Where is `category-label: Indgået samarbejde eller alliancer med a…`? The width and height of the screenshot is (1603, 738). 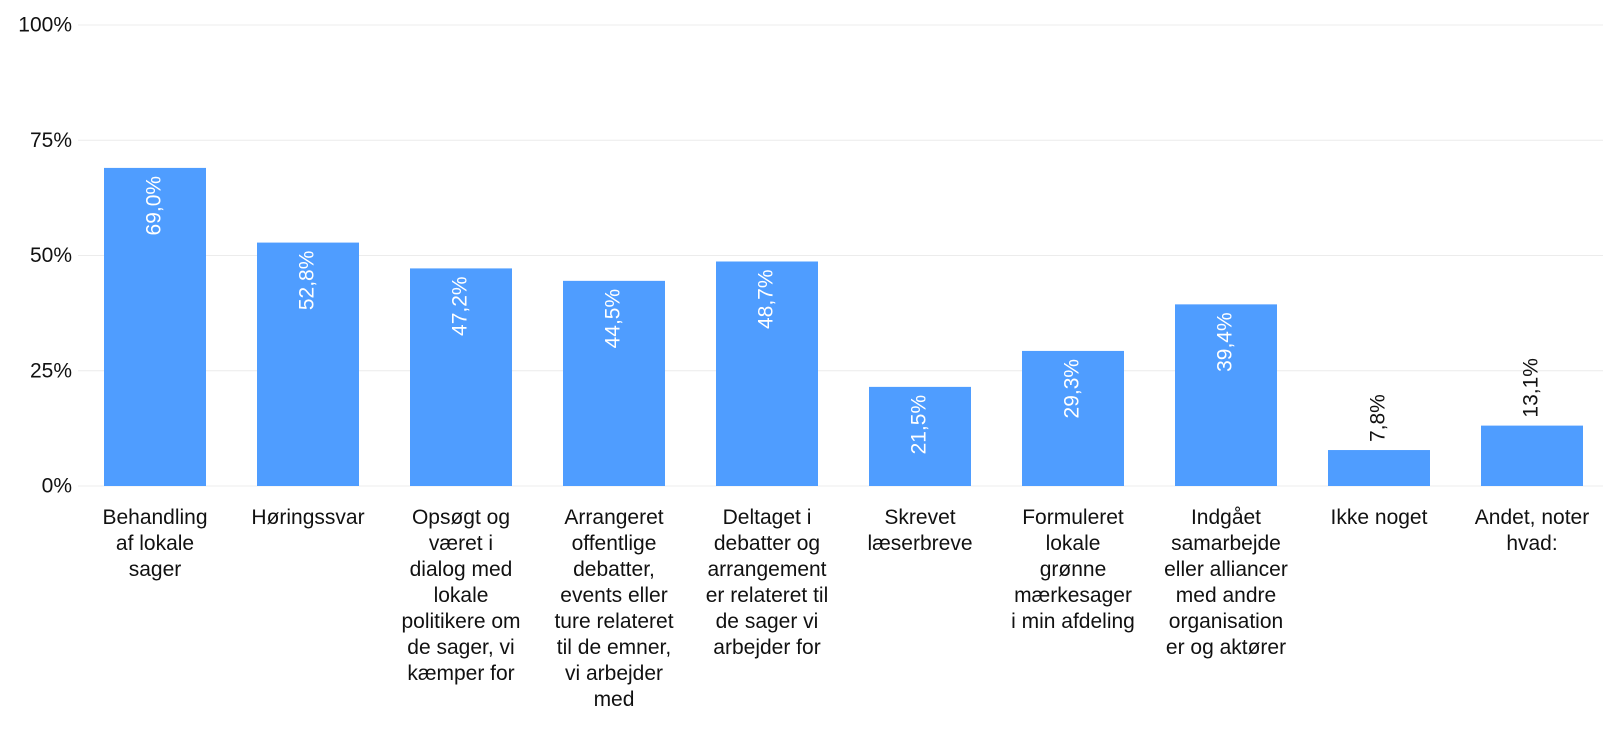 category-label: Indgået samarbejde eller alliancer med a… is located at coordinates (1226, 582).